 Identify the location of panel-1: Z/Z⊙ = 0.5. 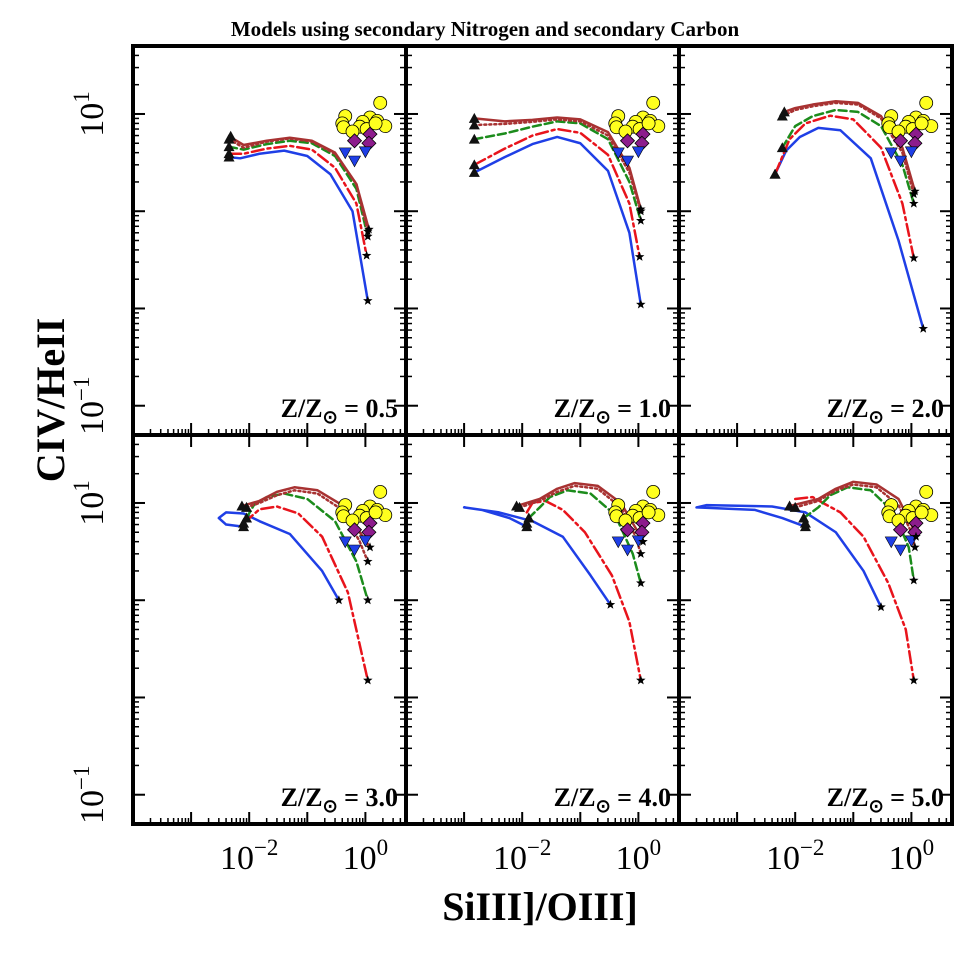
(269, 240).